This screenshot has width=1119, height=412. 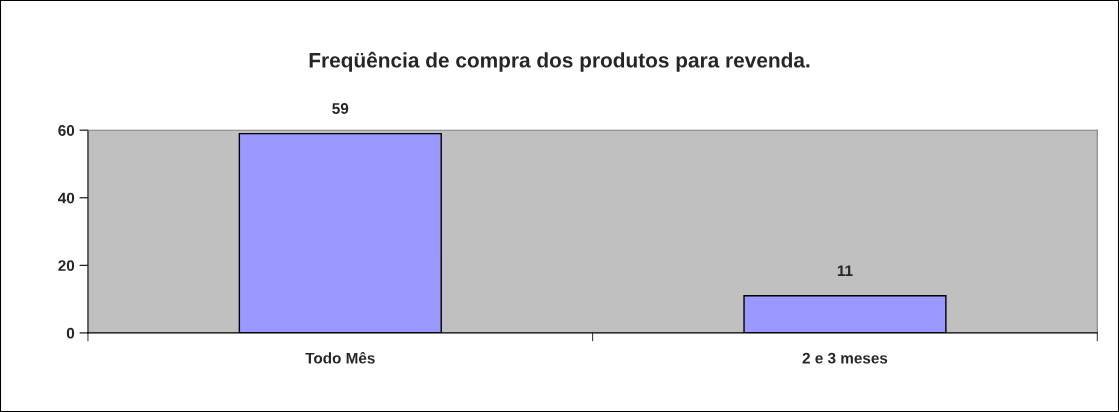 What do you see at coordinates (66, 130) in the screenshot?
I see `y-tick-label: 60` at bounding box center [66, 130].